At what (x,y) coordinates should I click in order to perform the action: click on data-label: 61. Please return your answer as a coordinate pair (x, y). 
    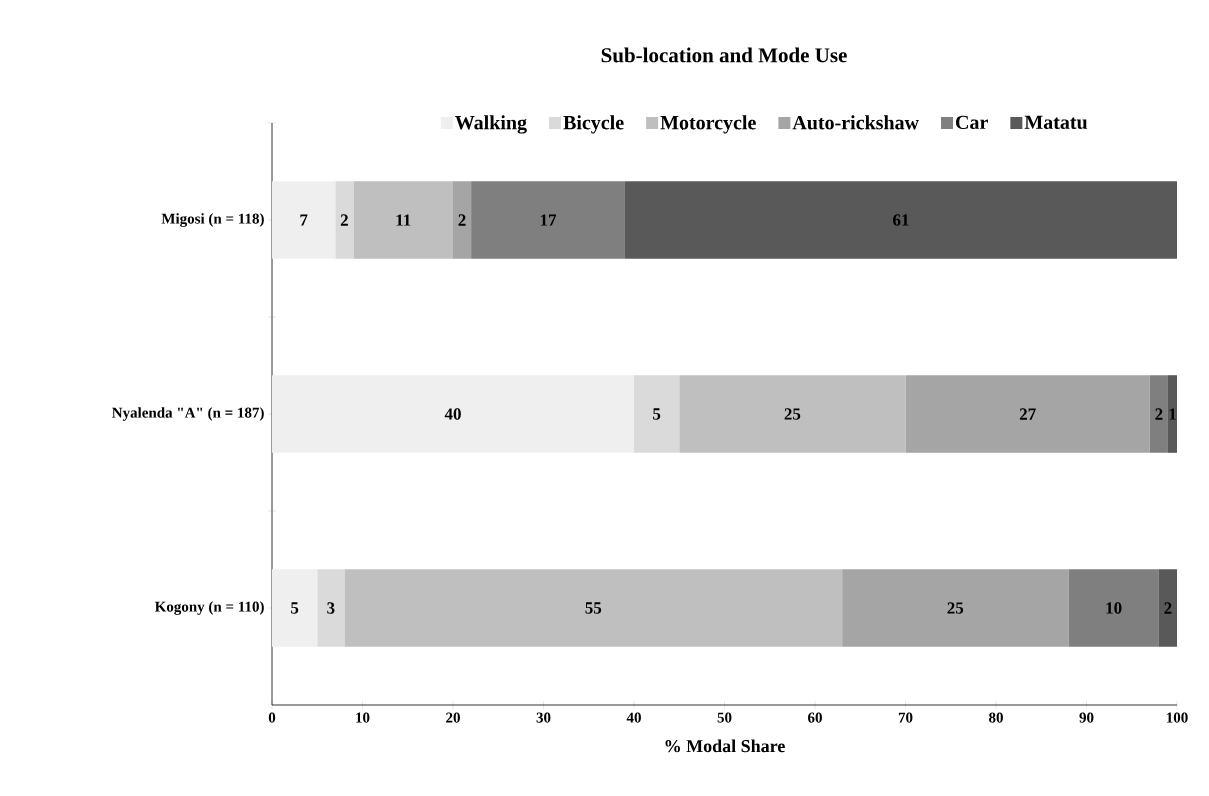
    Looking at the image, I should click on (901, 220).